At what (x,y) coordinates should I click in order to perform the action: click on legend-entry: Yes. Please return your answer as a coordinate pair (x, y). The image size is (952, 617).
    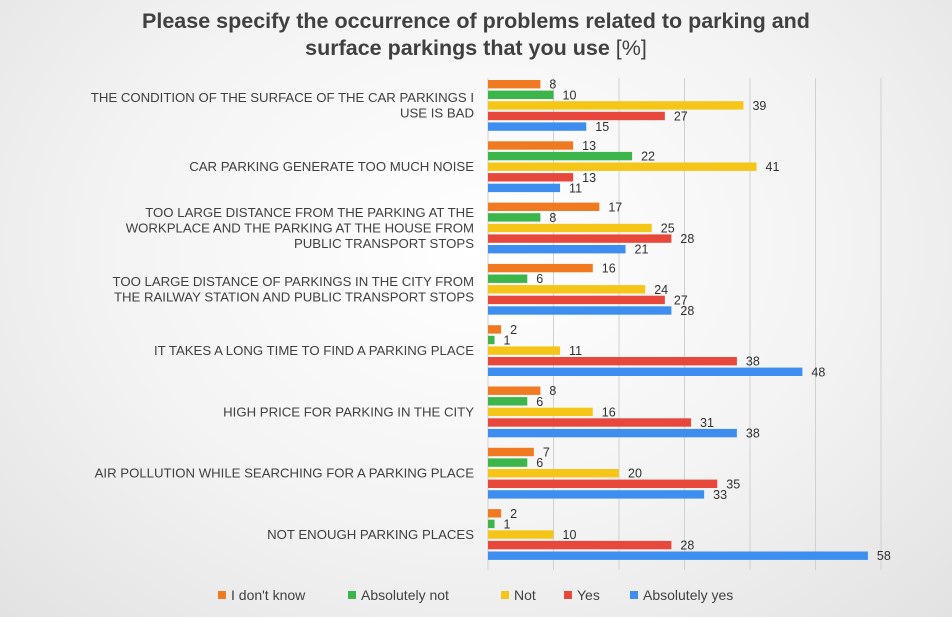
    Looking at the image, I should click on (588, 595).